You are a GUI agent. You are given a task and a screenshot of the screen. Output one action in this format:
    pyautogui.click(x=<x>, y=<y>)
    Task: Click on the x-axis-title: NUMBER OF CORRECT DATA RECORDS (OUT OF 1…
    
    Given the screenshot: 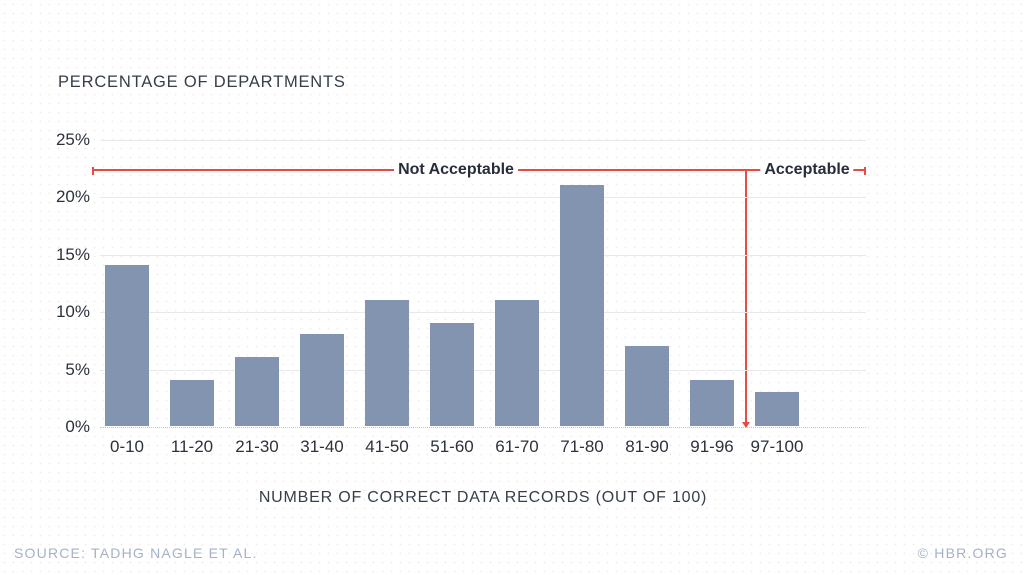 What is the action you would take?
    pyautogui.click(x=483, y=497)
    